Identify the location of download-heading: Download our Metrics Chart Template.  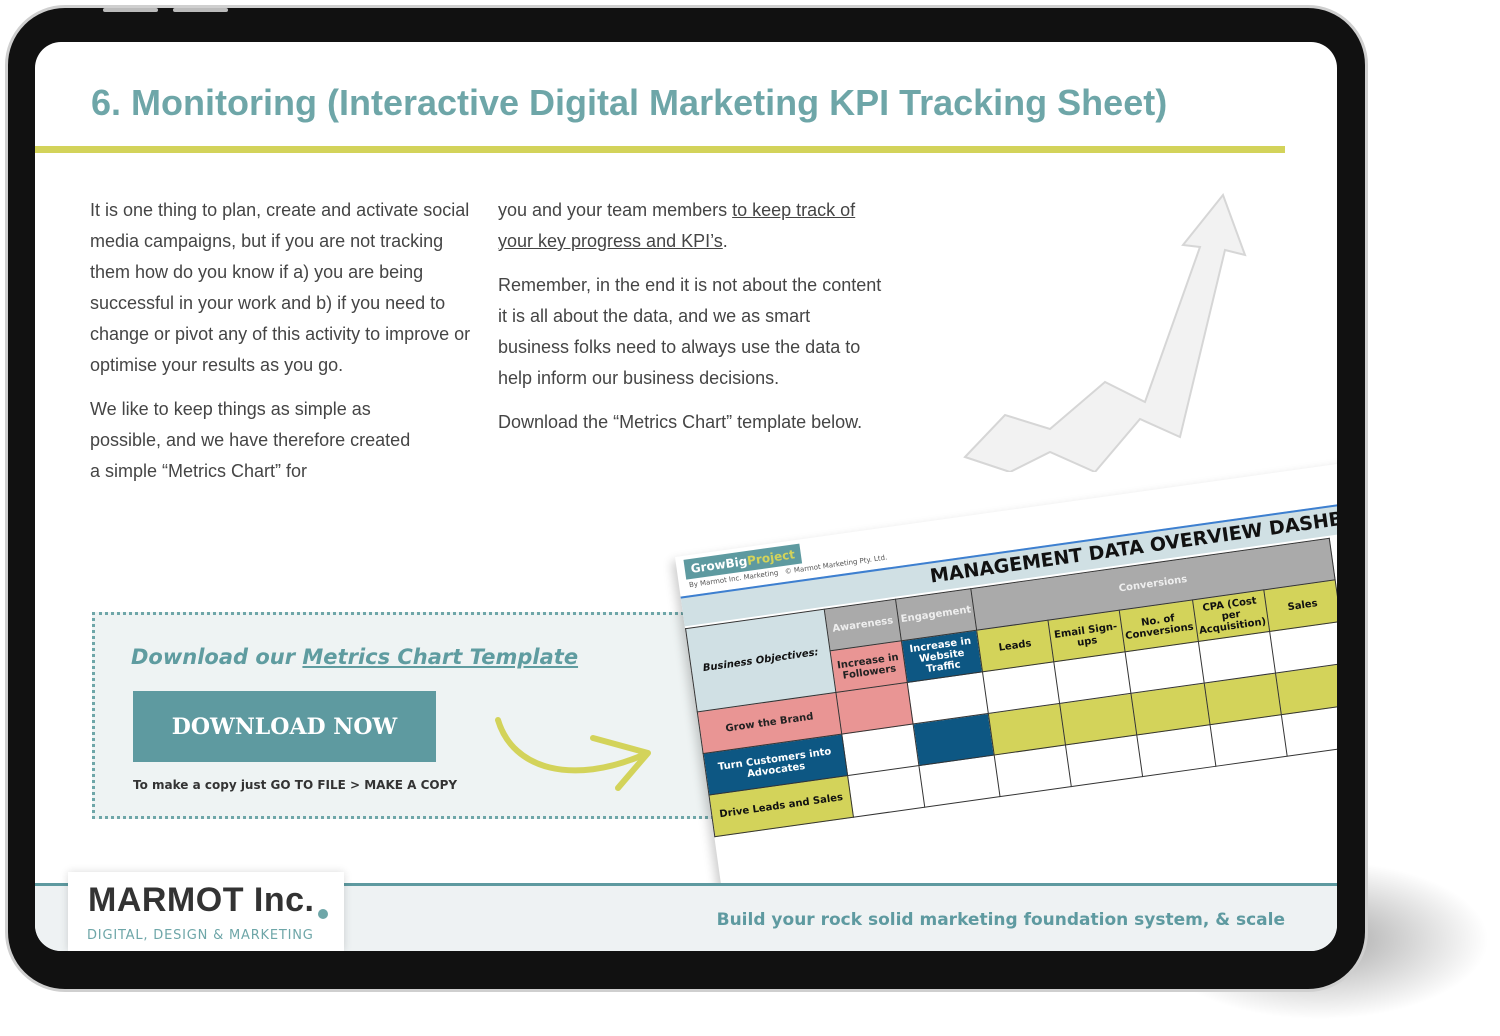
(355, 657).